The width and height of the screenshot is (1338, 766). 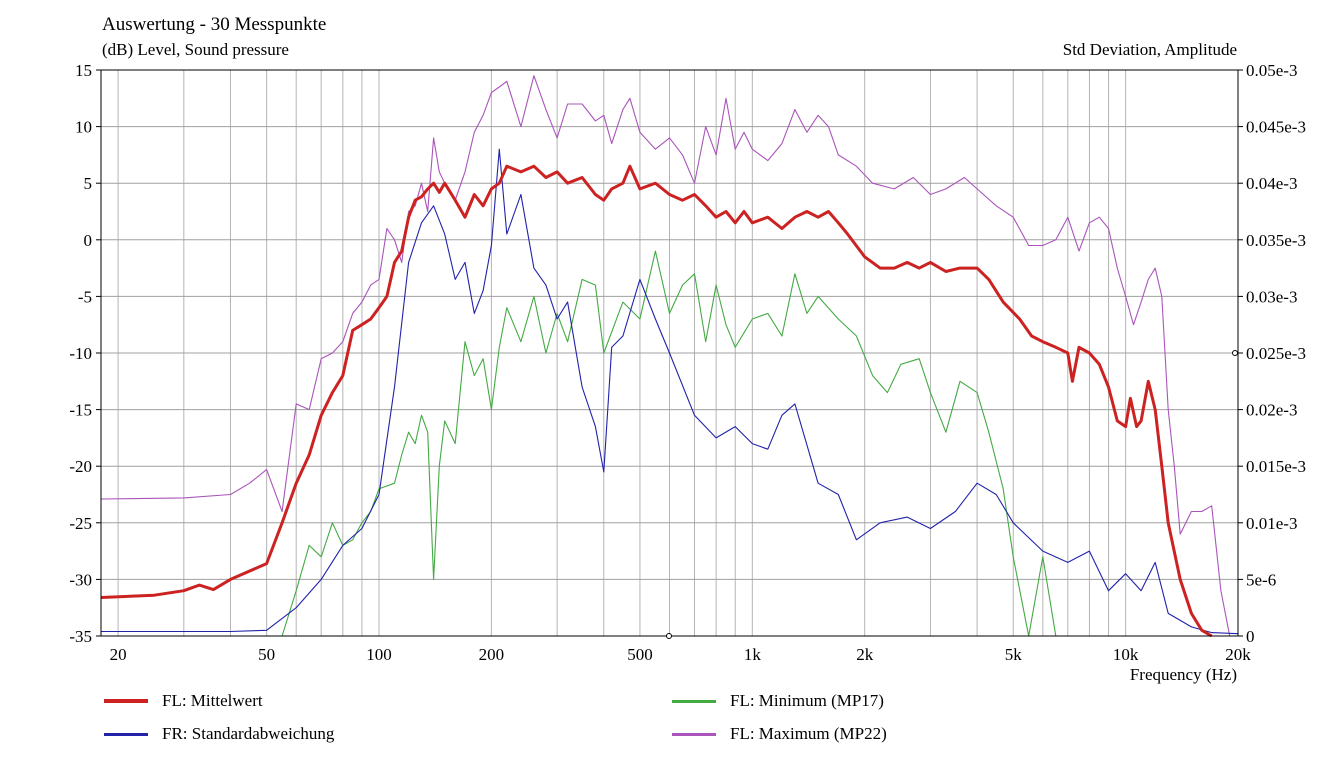 I want to click on x-tick-label: 1k, so click(x=753, y=654).